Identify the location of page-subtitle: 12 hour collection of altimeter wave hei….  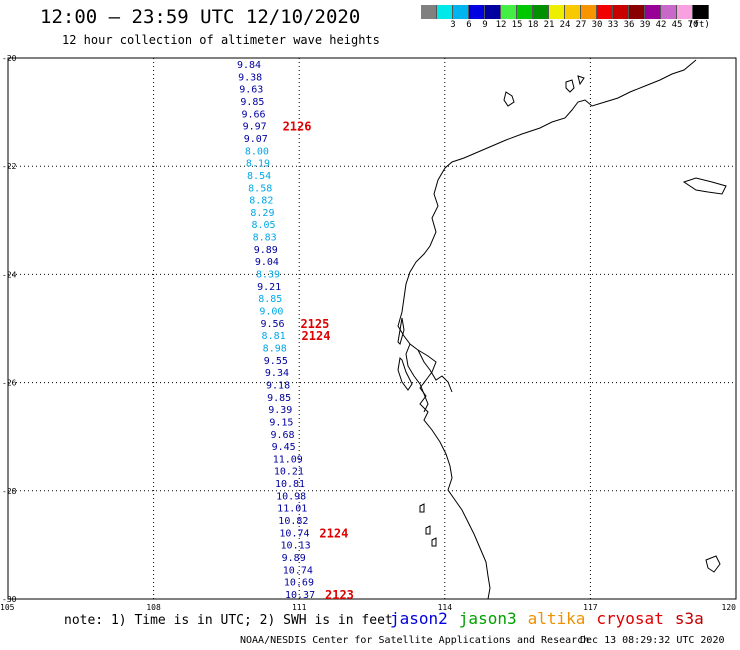
(221, 40).